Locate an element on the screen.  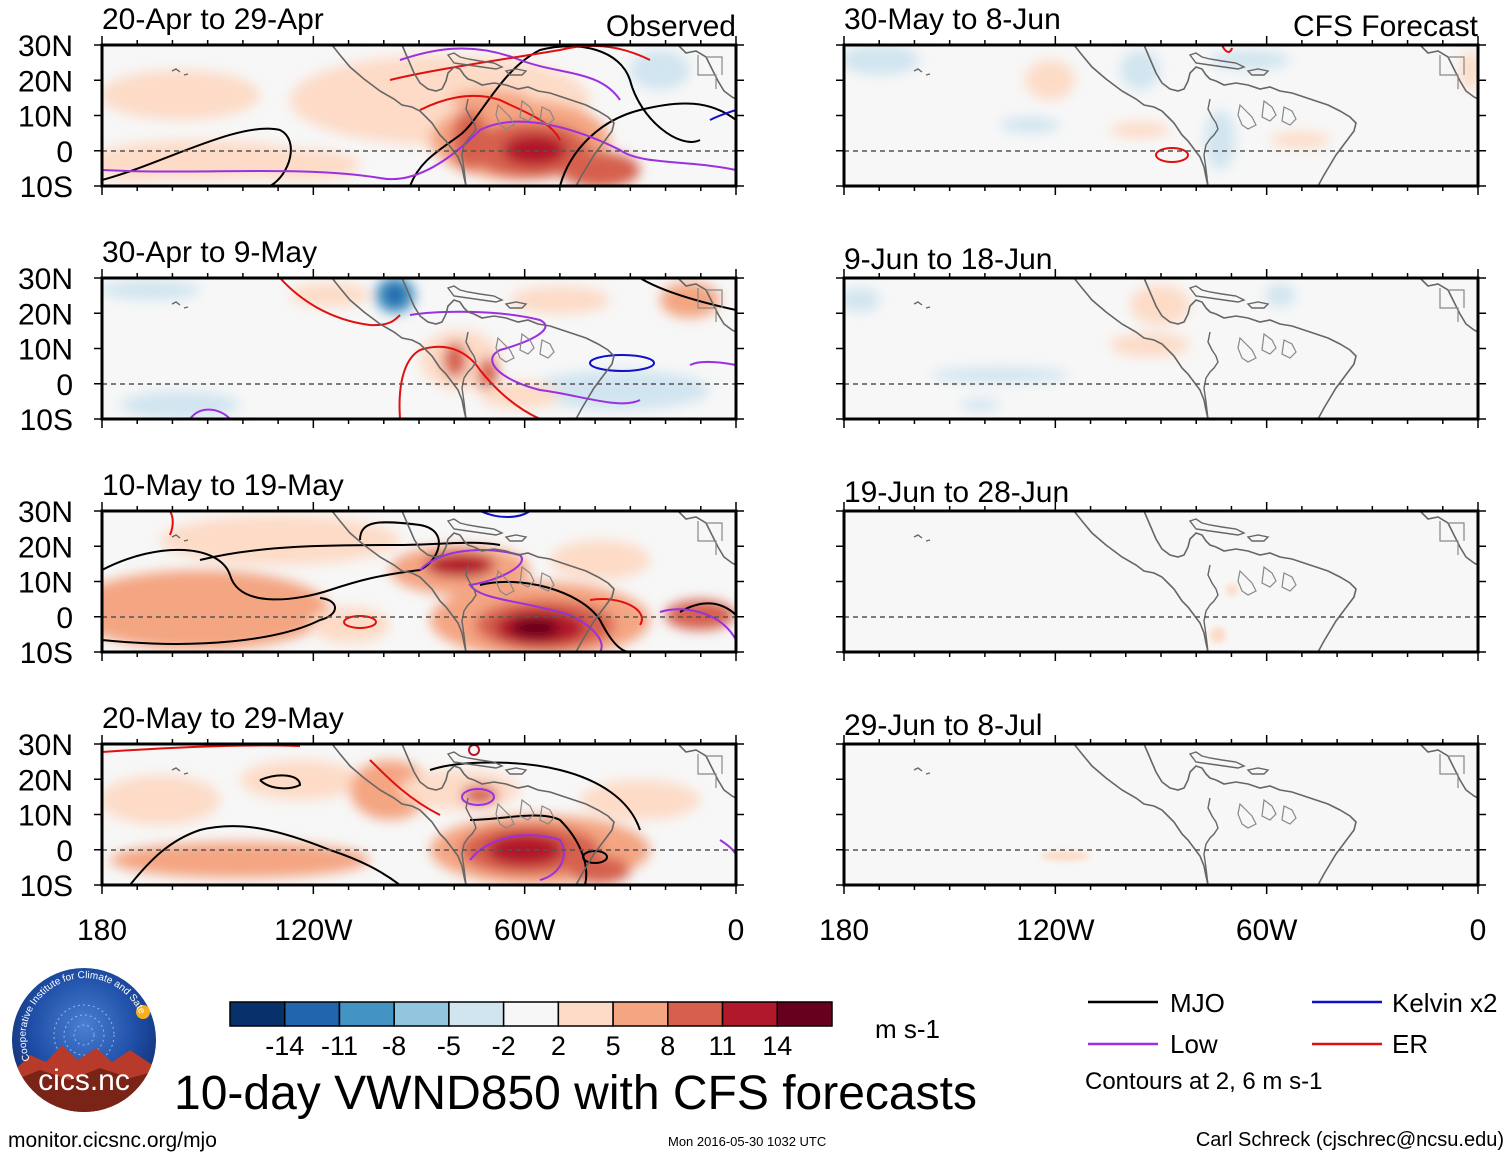
observed-label: Observed is located at coordinates (671, 26).